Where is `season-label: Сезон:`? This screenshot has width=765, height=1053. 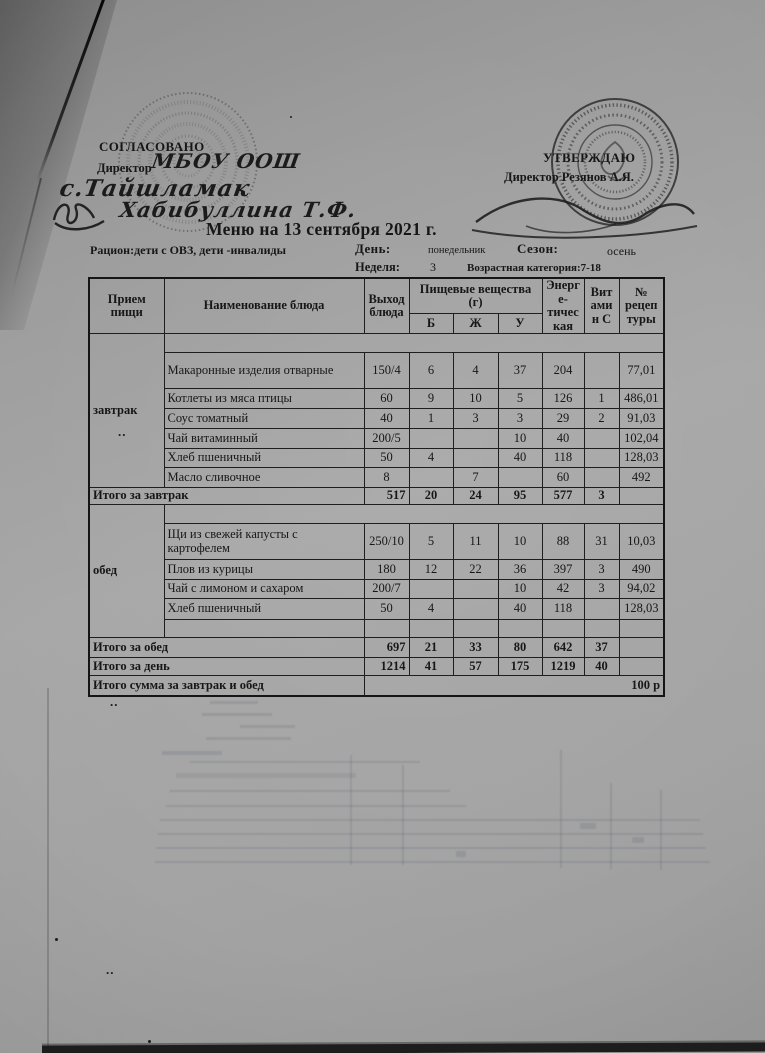
season-label: Сезон: is located at coordinates (538, 248).